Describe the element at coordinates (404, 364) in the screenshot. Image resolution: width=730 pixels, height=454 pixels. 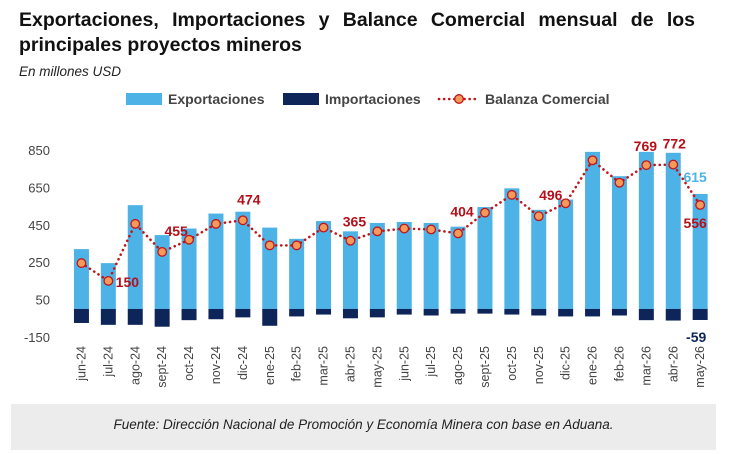
I see `x-tick-label: jun-25` at that location.